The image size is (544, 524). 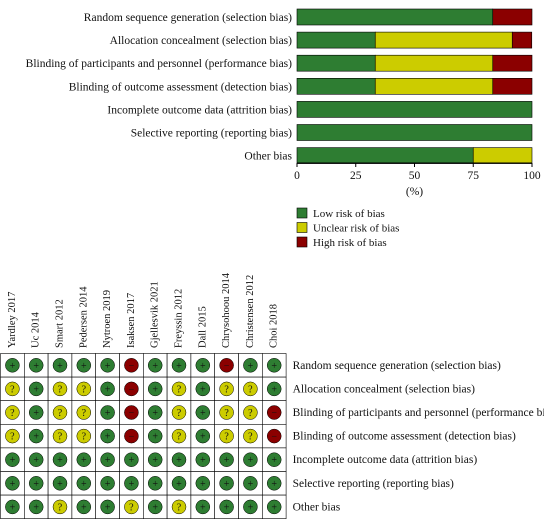 What do you see at coordinates (350, 243) in the screenshot?
I see `legend-label: High risk of bias` at bounding box center [350, 243].